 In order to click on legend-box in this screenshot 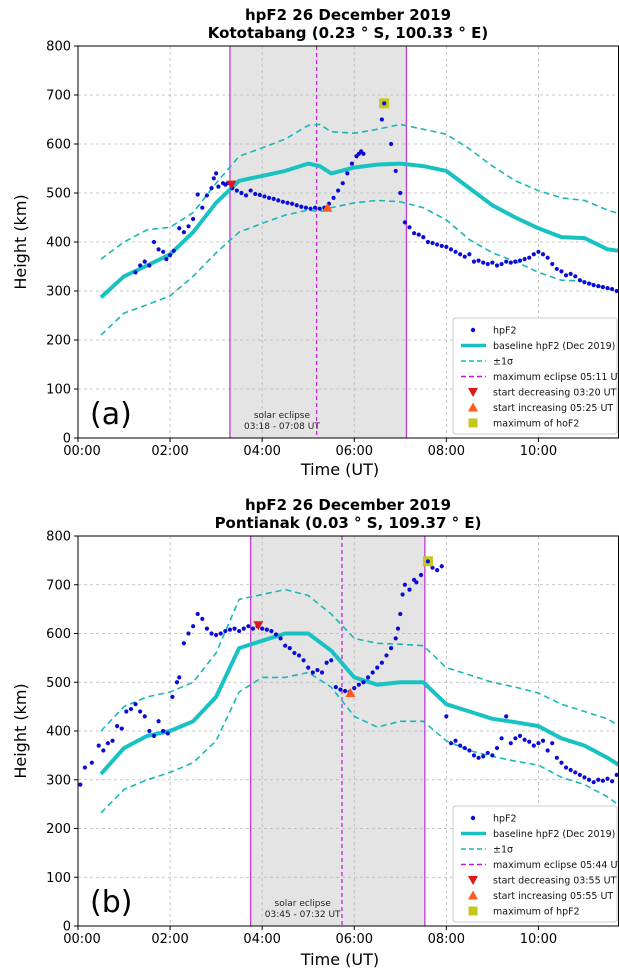, I will do `click(535, 864)`.